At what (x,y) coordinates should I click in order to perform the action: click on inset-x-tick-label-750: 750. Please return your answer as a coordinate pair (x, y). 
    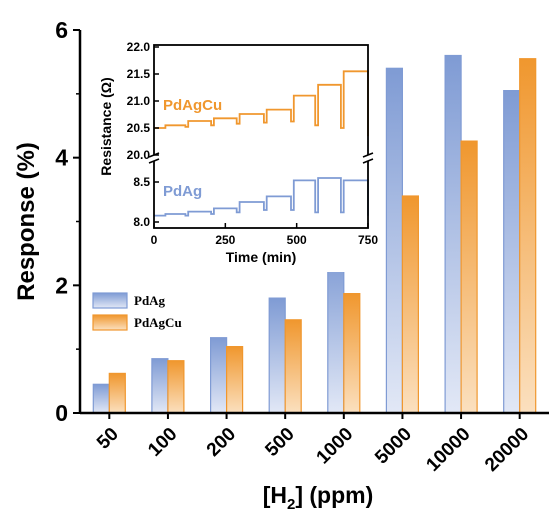
    Looking at the image, I should click on (368, 240).